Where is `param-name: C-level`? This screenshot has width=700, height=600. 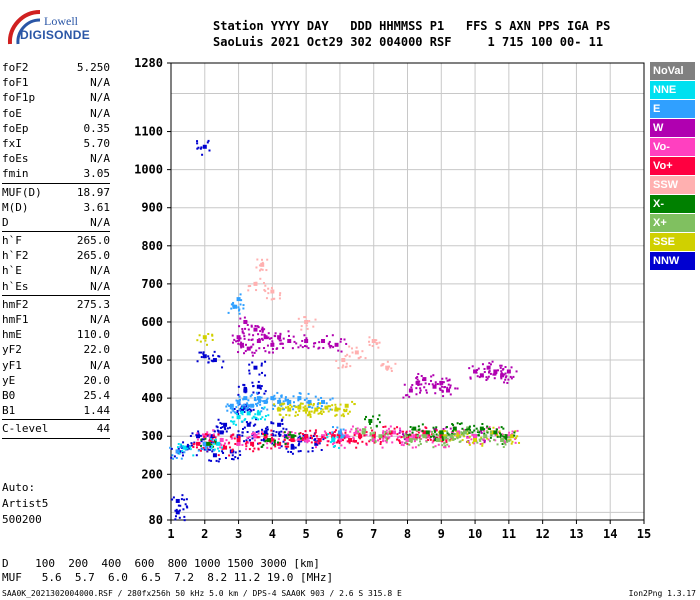 param-name: C-level is located at coordinates (25, 429).